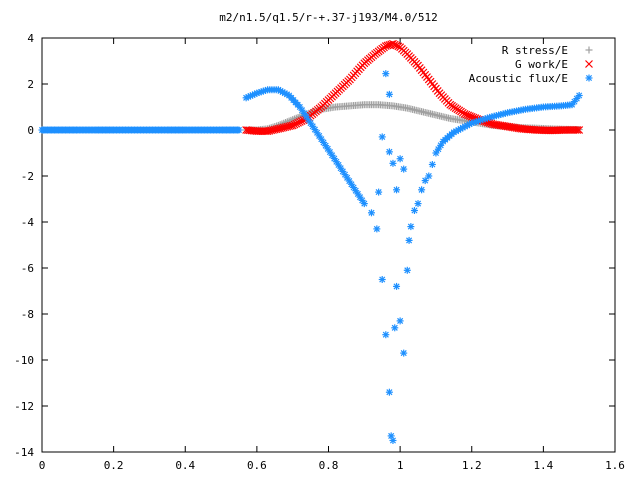 The width and height of the screenshot is (640, 480). Describe the element at coordinates (518, 78) in the screenshot. I see `legend-label: Acoustic flux/E` at that location.